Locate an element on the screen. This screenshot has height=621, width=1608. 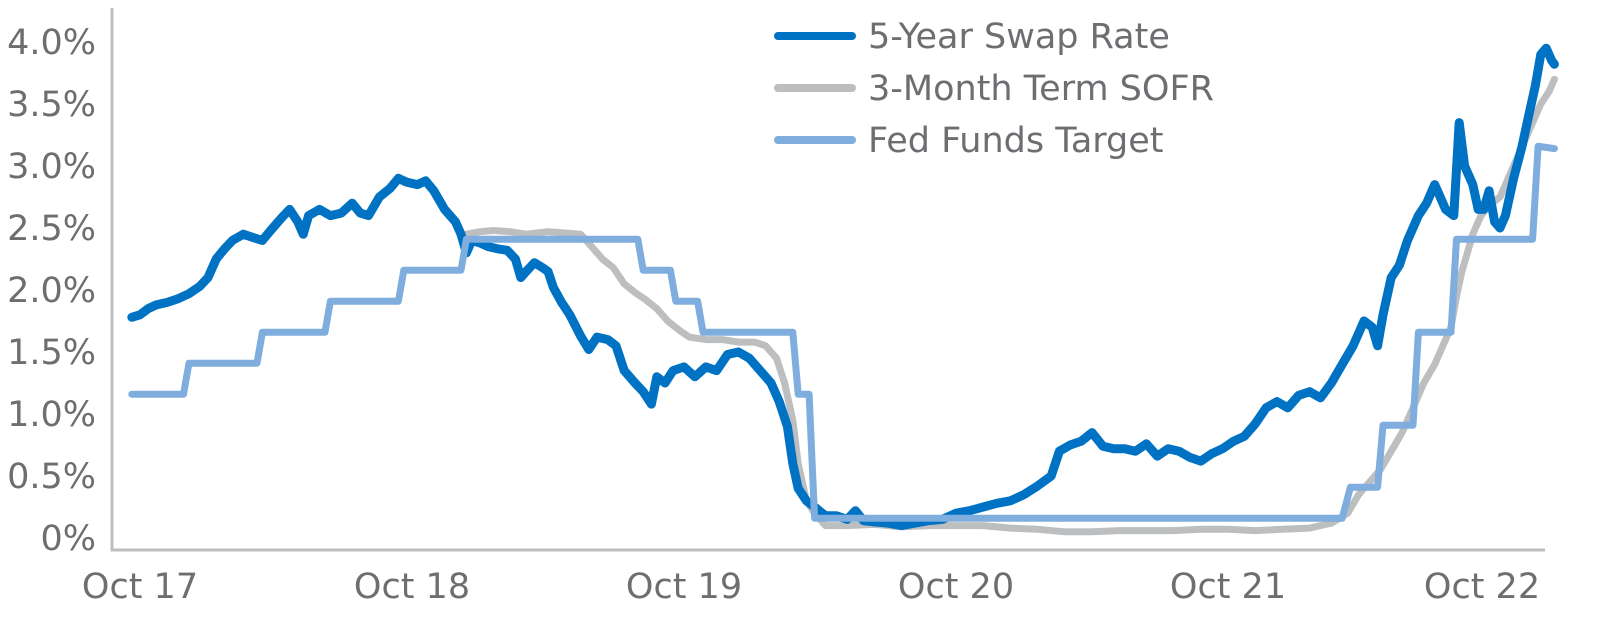
x-tick-label: Oct 22 is located at coordinates (1482, 587).